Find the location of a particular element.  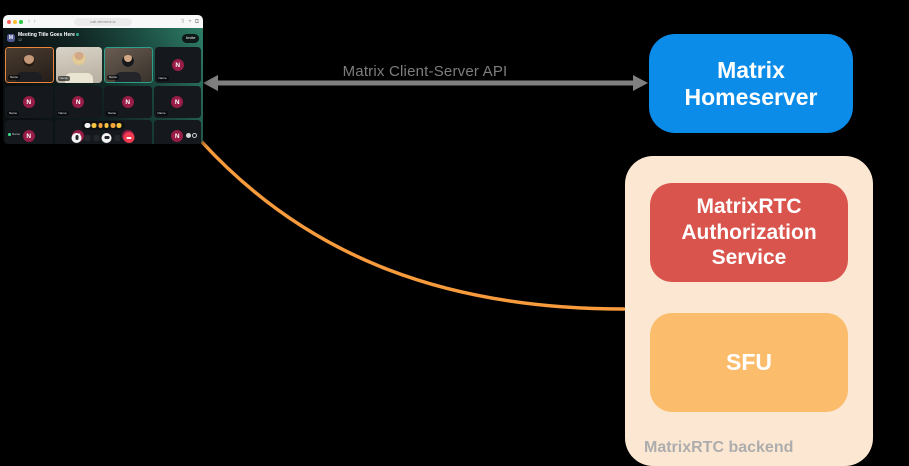

invite-button-label: Invite is located at coordinates (190, 37).